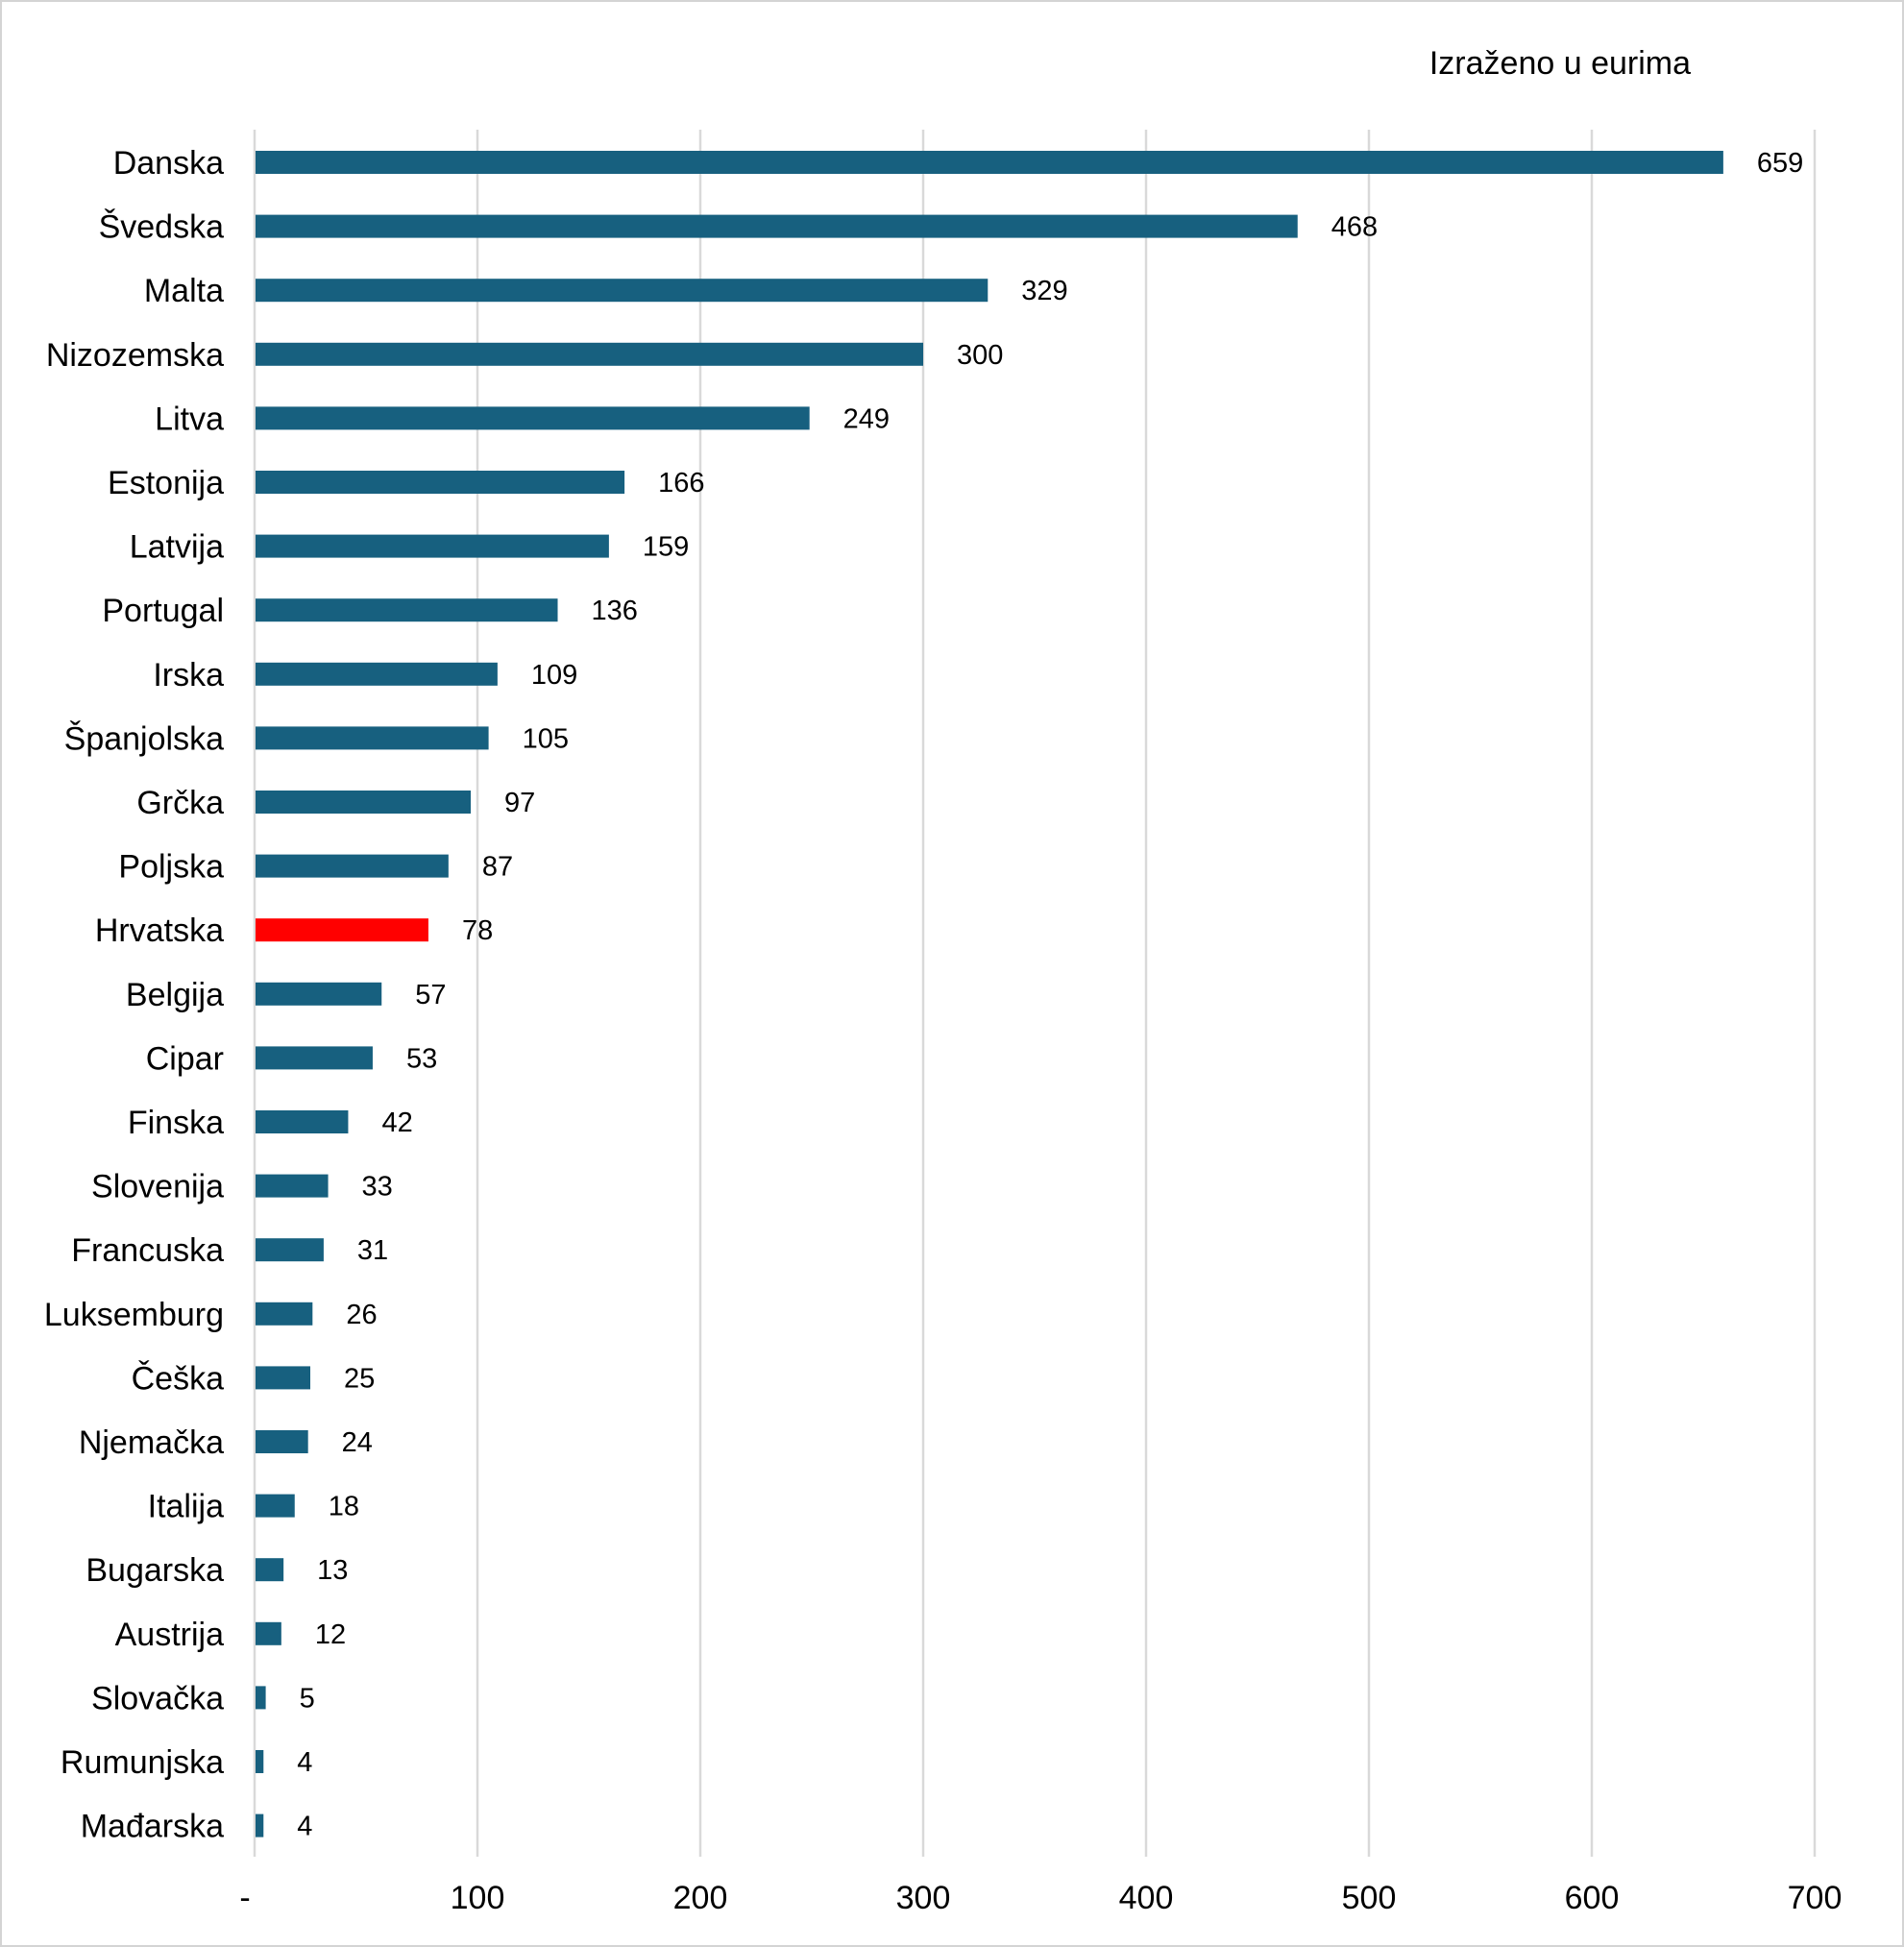 The height and width of the screenshot is (1947, 1904). I want to click on category-label: Italija, so click(186, 1507).